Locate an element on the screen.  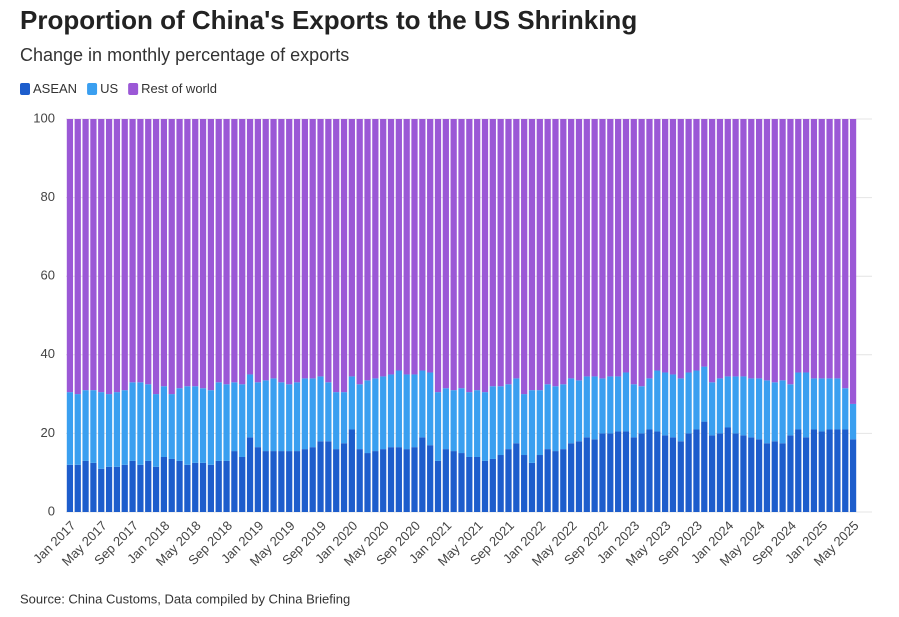
legend-label: US is located at coordinates (109, 88).